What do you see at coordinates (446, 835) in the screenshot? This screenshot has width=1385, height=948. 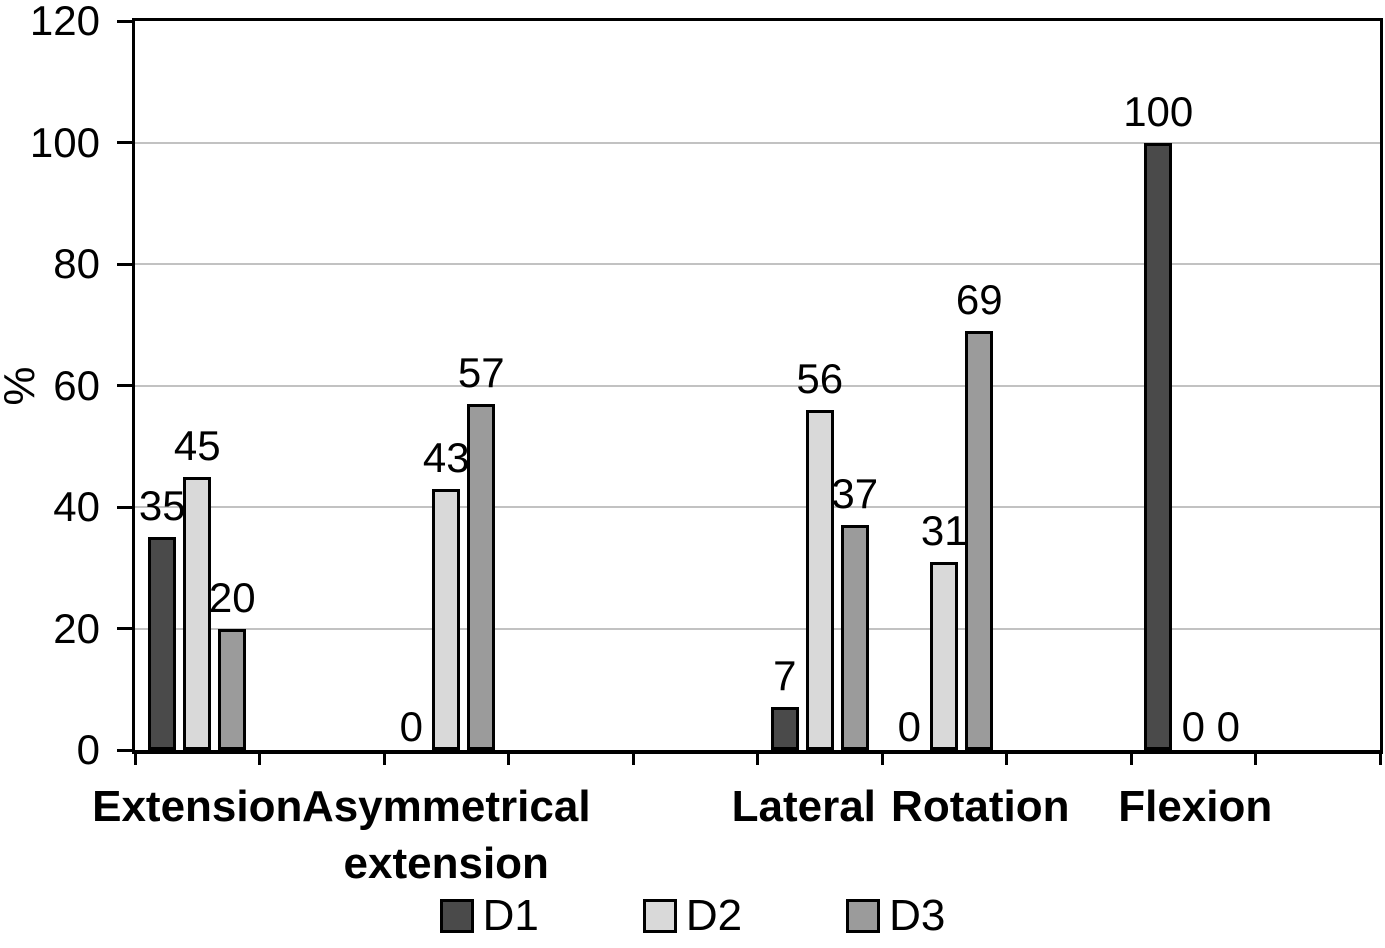 I see `x-axis-category-label-asymmetrical-extension: Asymmetrical extension` at bounding box center [446, 835].